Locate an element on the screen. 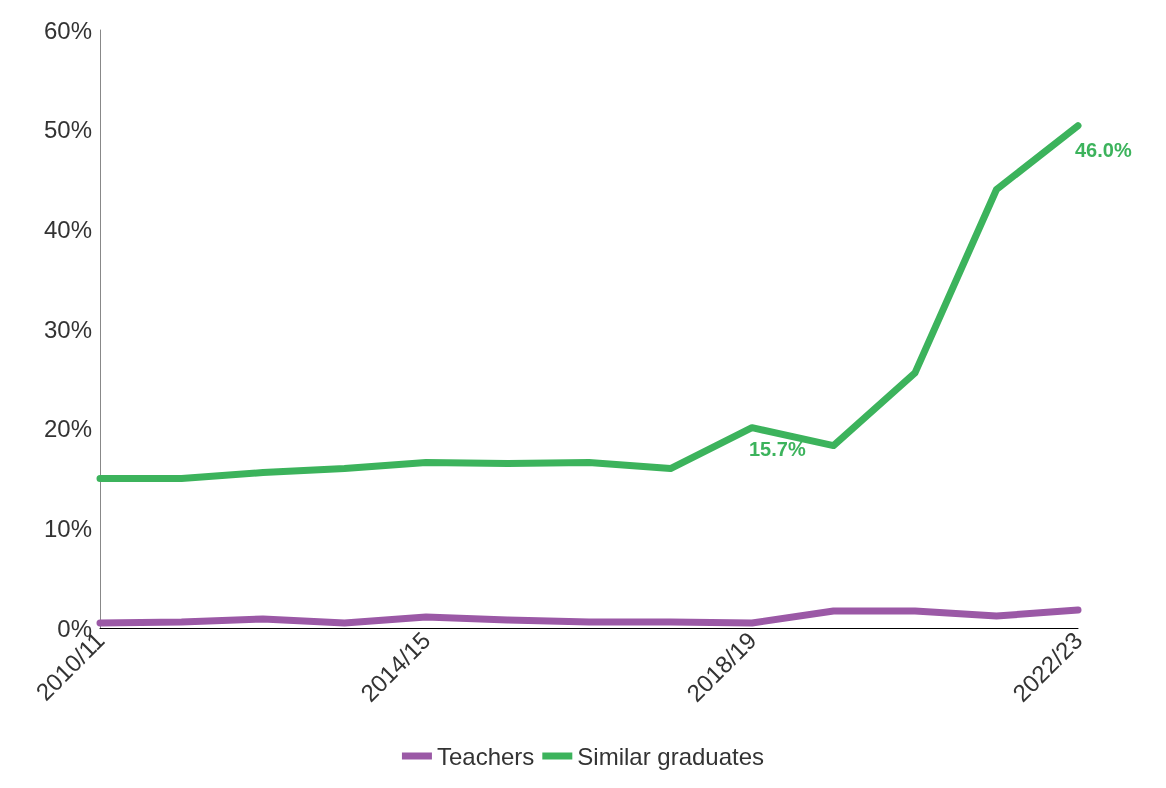 This screenshot has height=788, width=1166. y-tick-label: 30% is located at coordinates (67, 329).